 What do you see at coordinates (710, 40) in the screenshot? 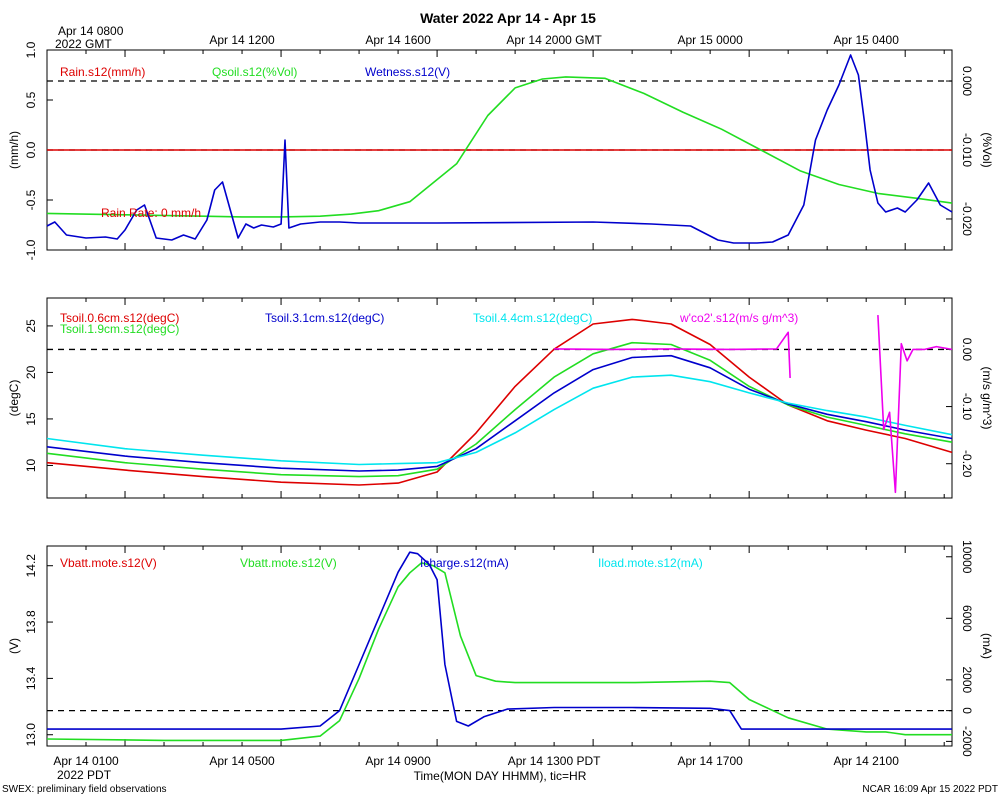
I see `top-axis-label: Apr 15 0000` at bounding box center [710, 40].